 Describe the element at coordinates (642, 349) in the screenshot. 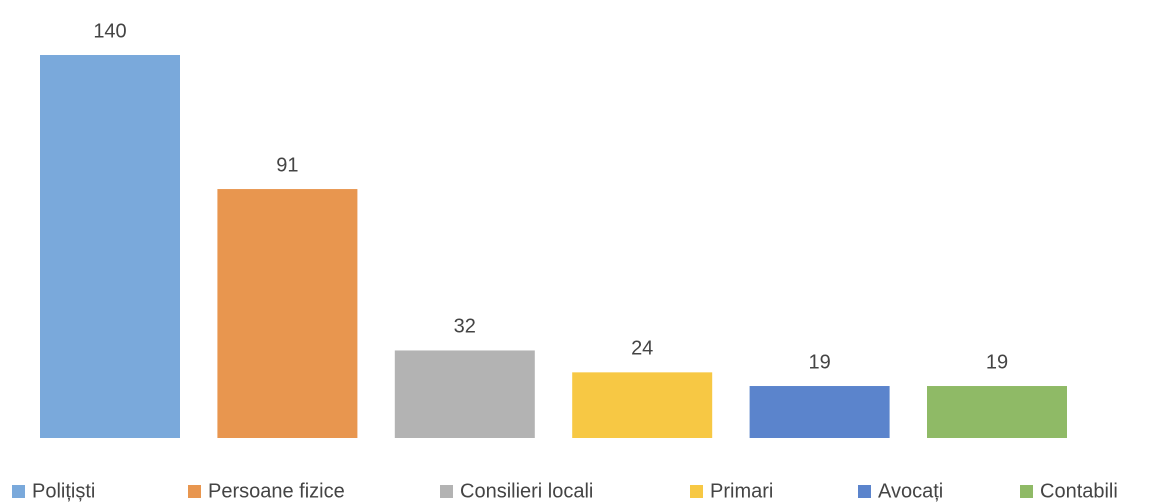

I see `data-label: 24` at that location.